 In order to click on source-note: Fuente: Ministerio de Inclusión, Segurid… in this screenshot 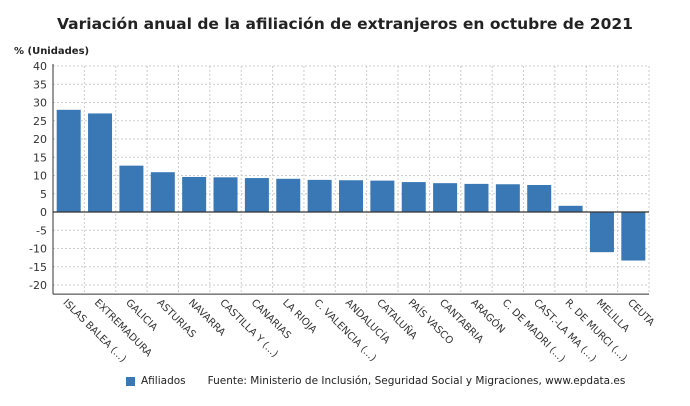, I will do `click(416, 381)`.